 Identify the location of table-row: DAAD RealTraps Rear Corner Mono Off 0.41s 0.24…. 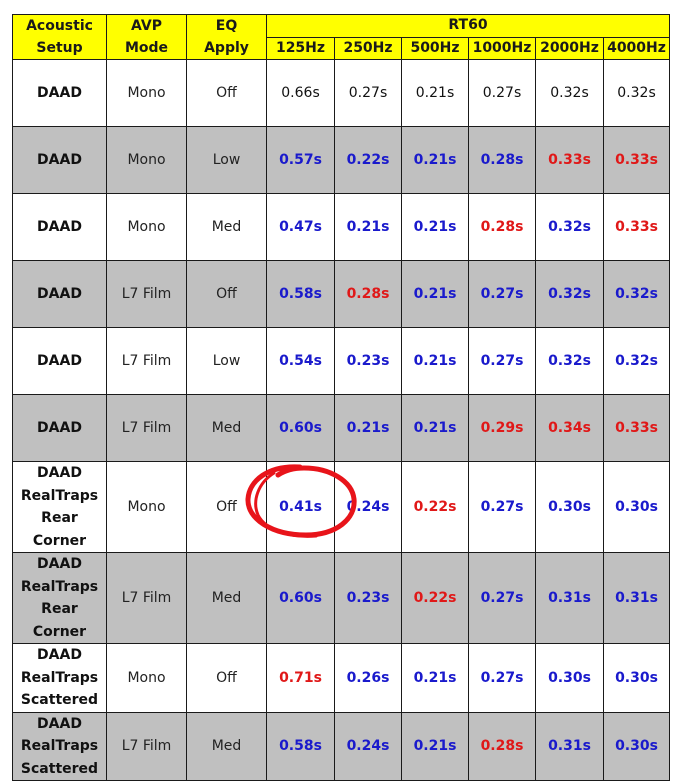
(341, 507).